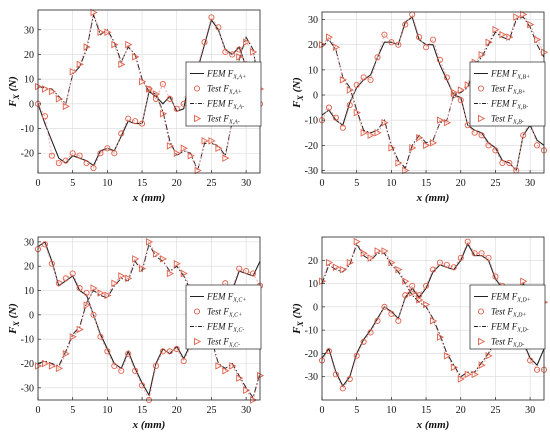  I want to click on x-tick-label-3: 15, so click(426, 410).